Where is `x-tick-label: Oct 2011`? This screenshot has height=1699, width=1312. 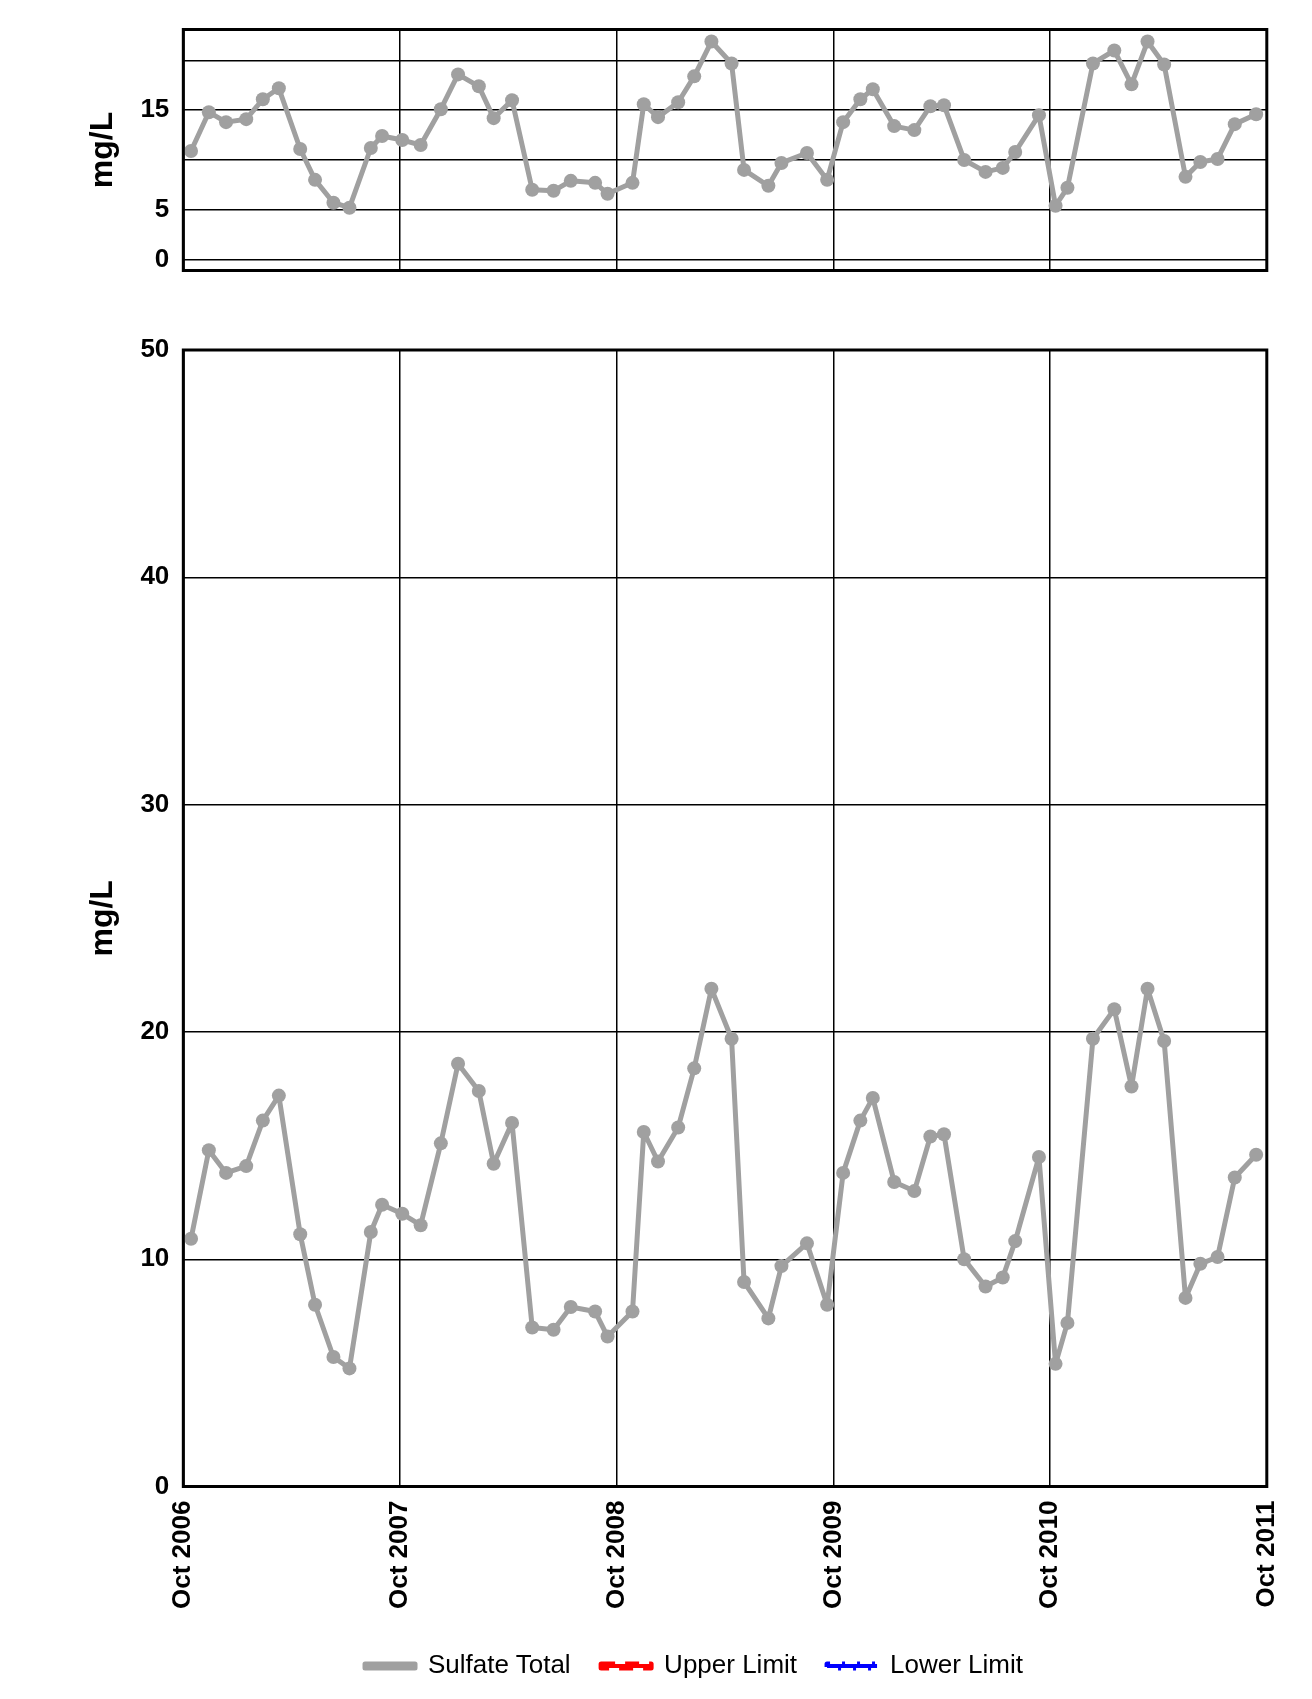
x-tick-label: Oct 2011 is located at coordinates (1264, 1554).